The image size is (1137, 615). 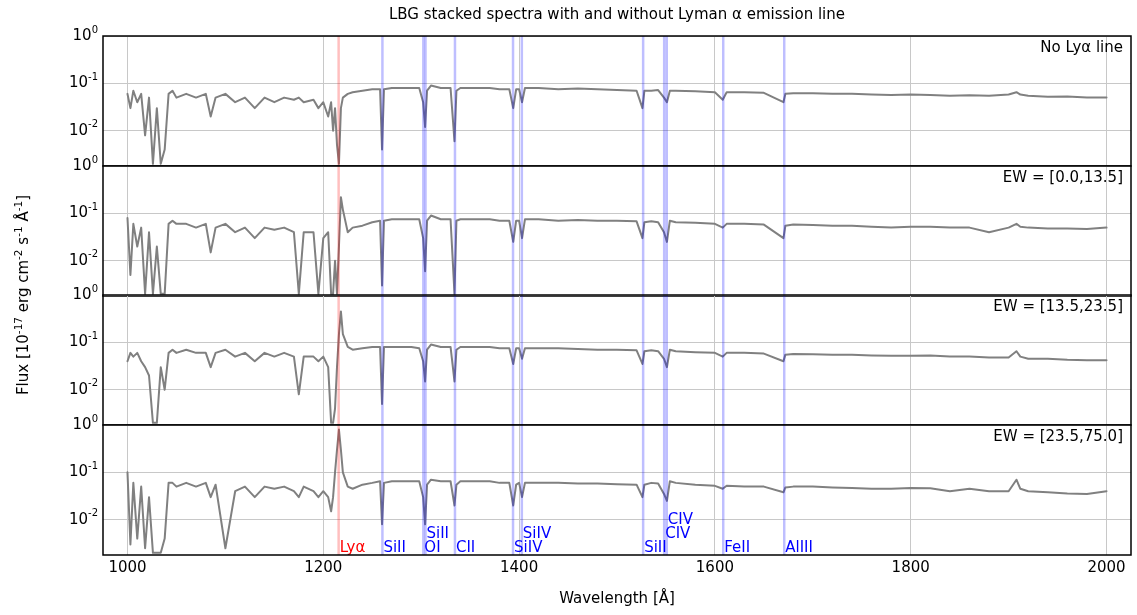 What do you see at coordinates (1058, 436) in the screenshot?
I see `annotation: EW = [23.5,75.0]` at bounding box center [1058, 436].